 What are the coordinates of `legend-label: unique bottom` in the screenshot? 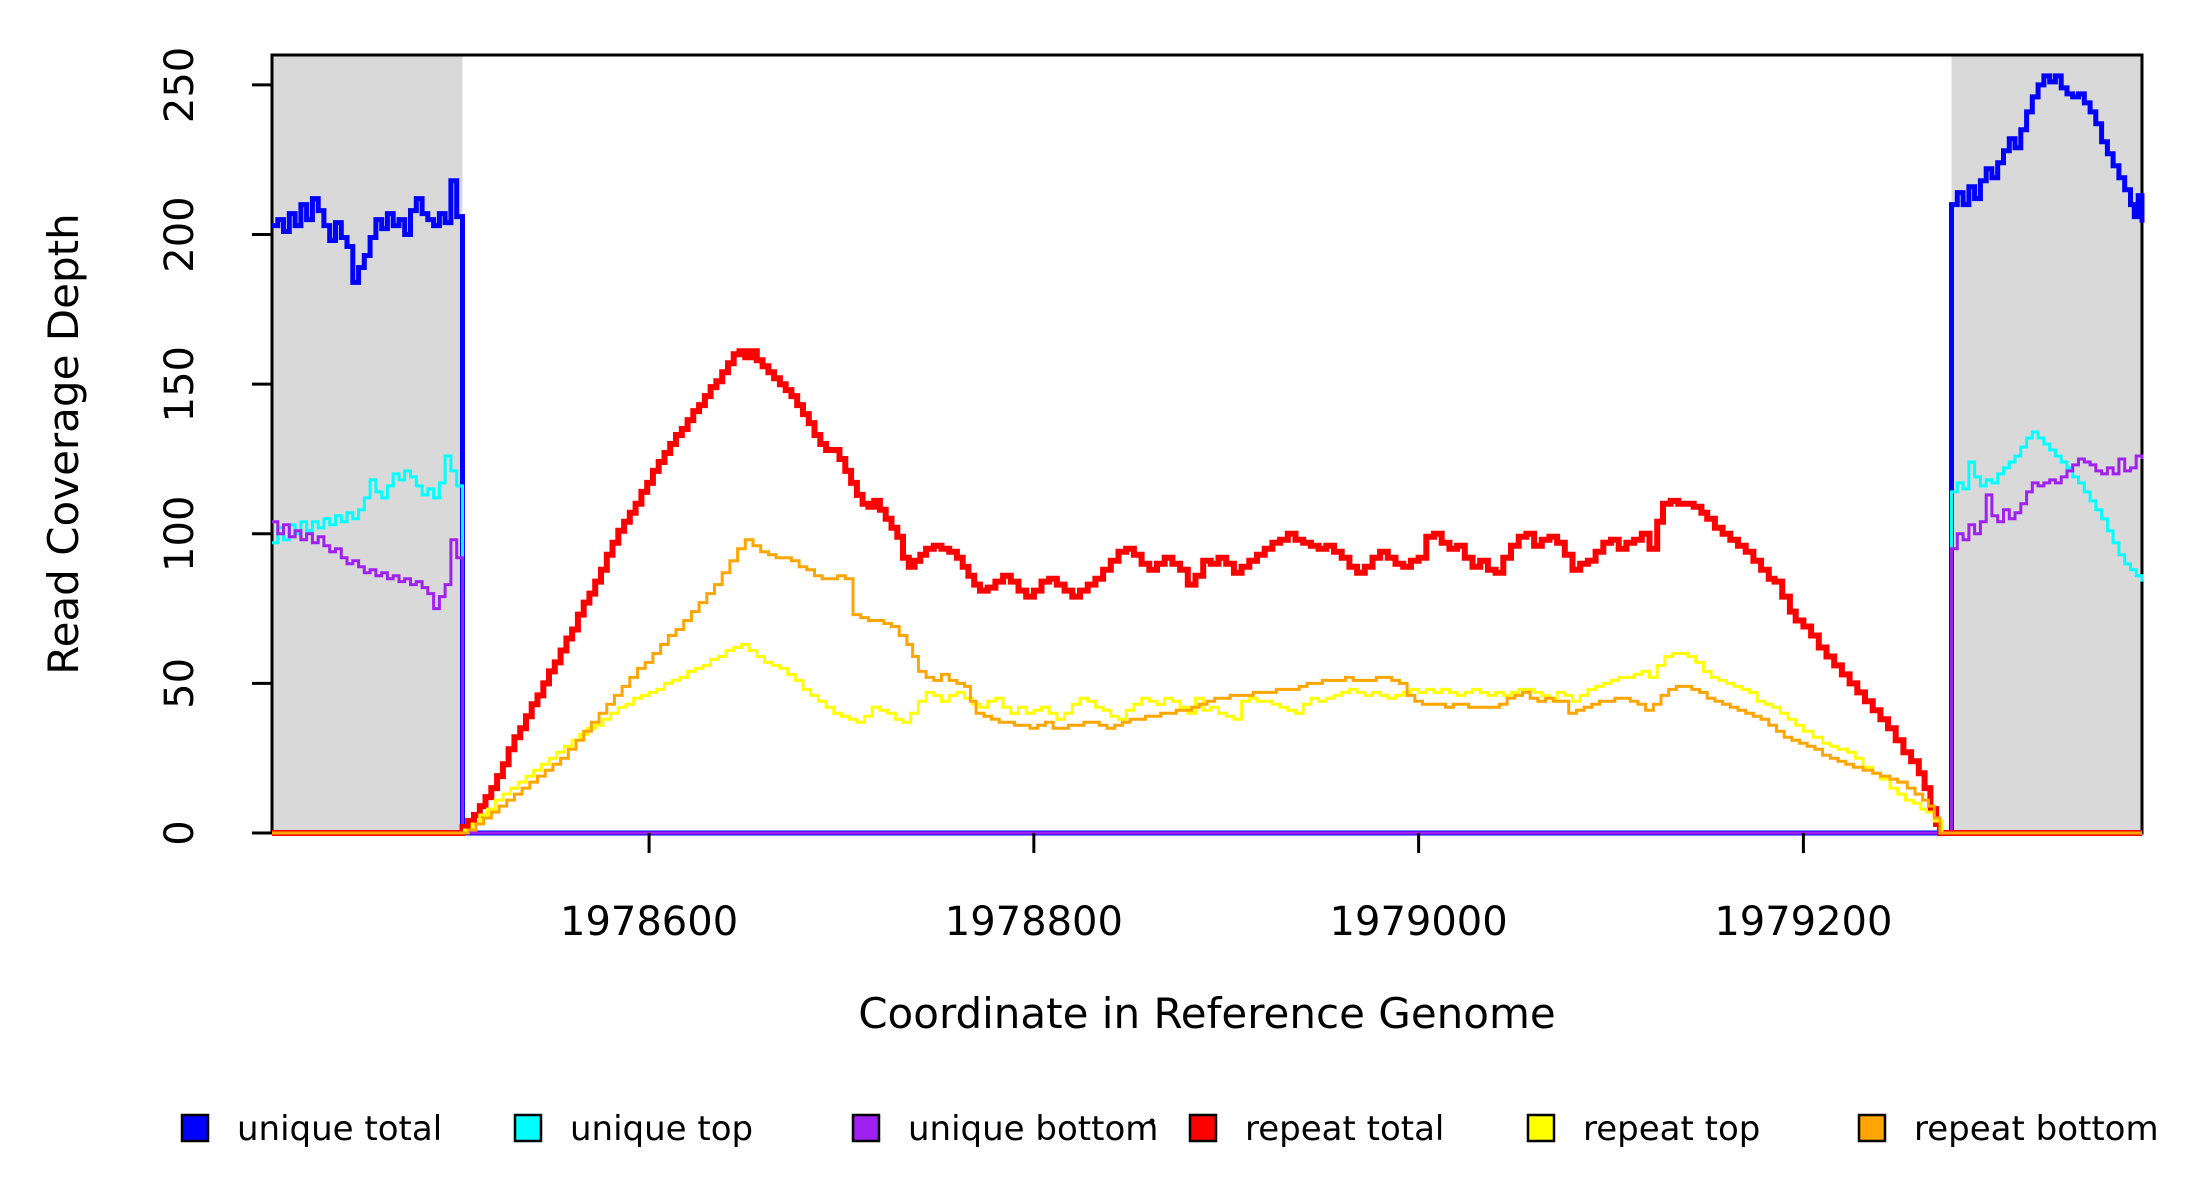 It's located at (1033, 1129).